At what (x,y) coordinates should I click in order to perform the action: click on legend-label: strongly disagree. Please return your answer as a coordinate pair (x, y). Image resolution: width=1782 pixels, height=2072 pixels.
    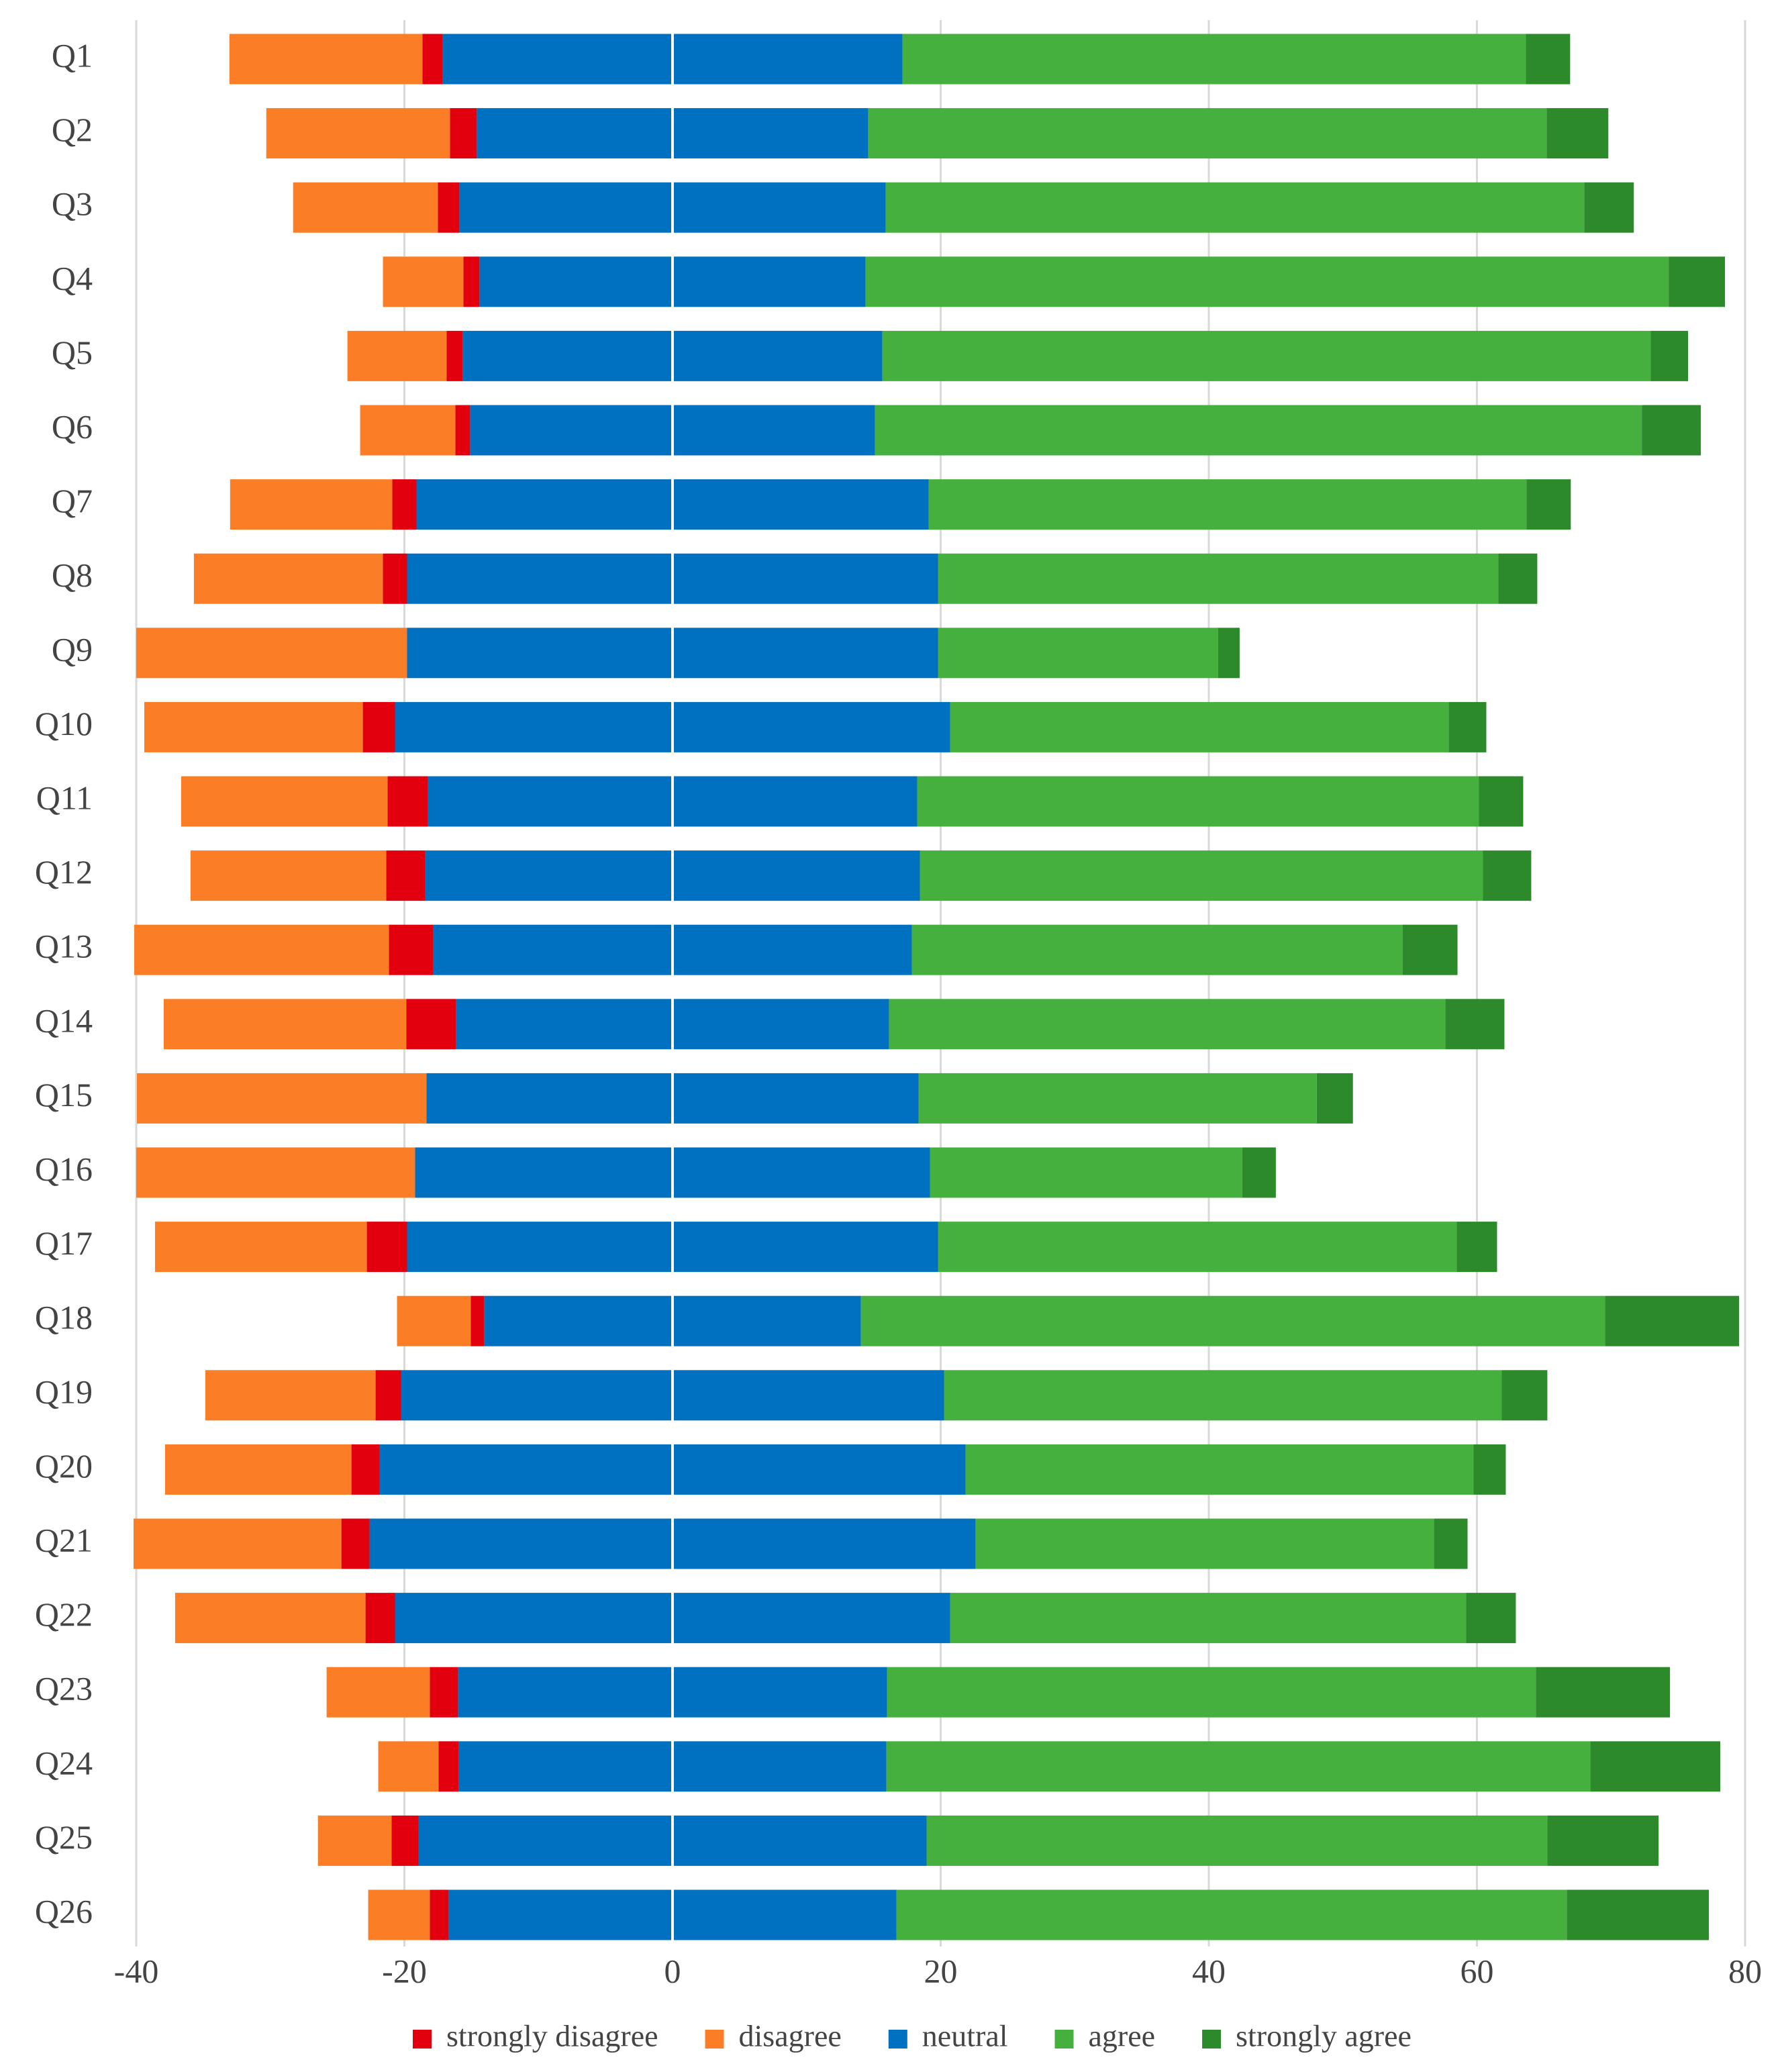
    Looking at the image, I should click on (552, 2036).